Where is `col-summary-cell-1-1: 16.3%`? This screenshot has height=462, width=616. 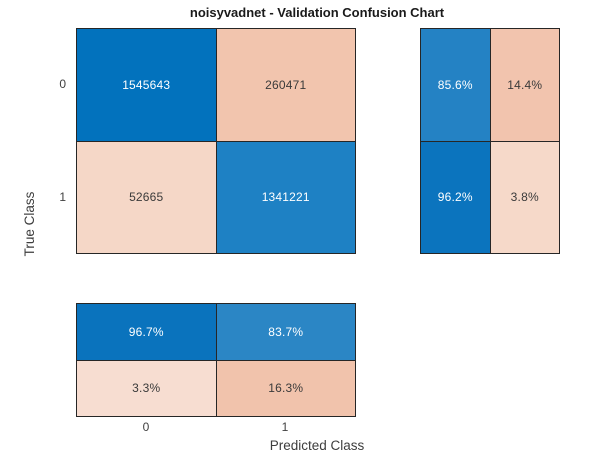 col-summary-cell-1-1: 16.3% is located at coordinates (285, 388).